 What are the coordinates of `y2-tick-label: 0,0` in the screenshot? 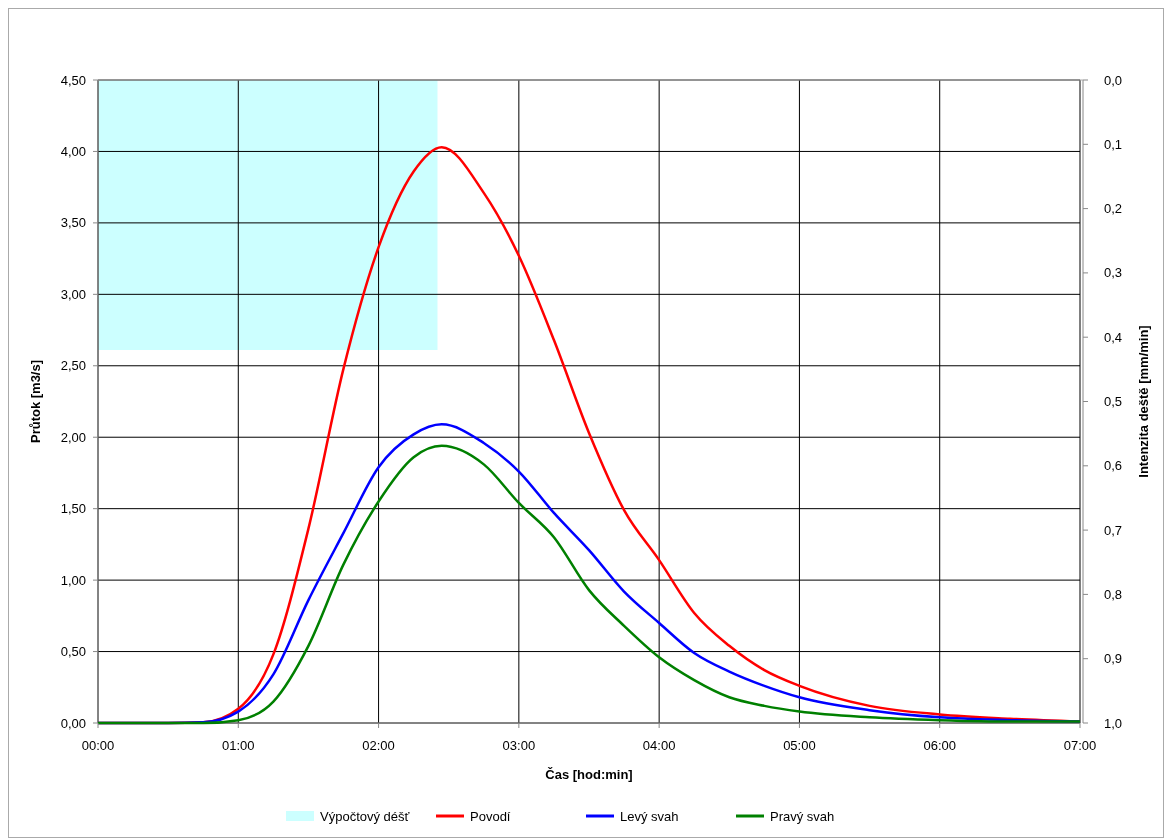 It's located at (1113, 80).